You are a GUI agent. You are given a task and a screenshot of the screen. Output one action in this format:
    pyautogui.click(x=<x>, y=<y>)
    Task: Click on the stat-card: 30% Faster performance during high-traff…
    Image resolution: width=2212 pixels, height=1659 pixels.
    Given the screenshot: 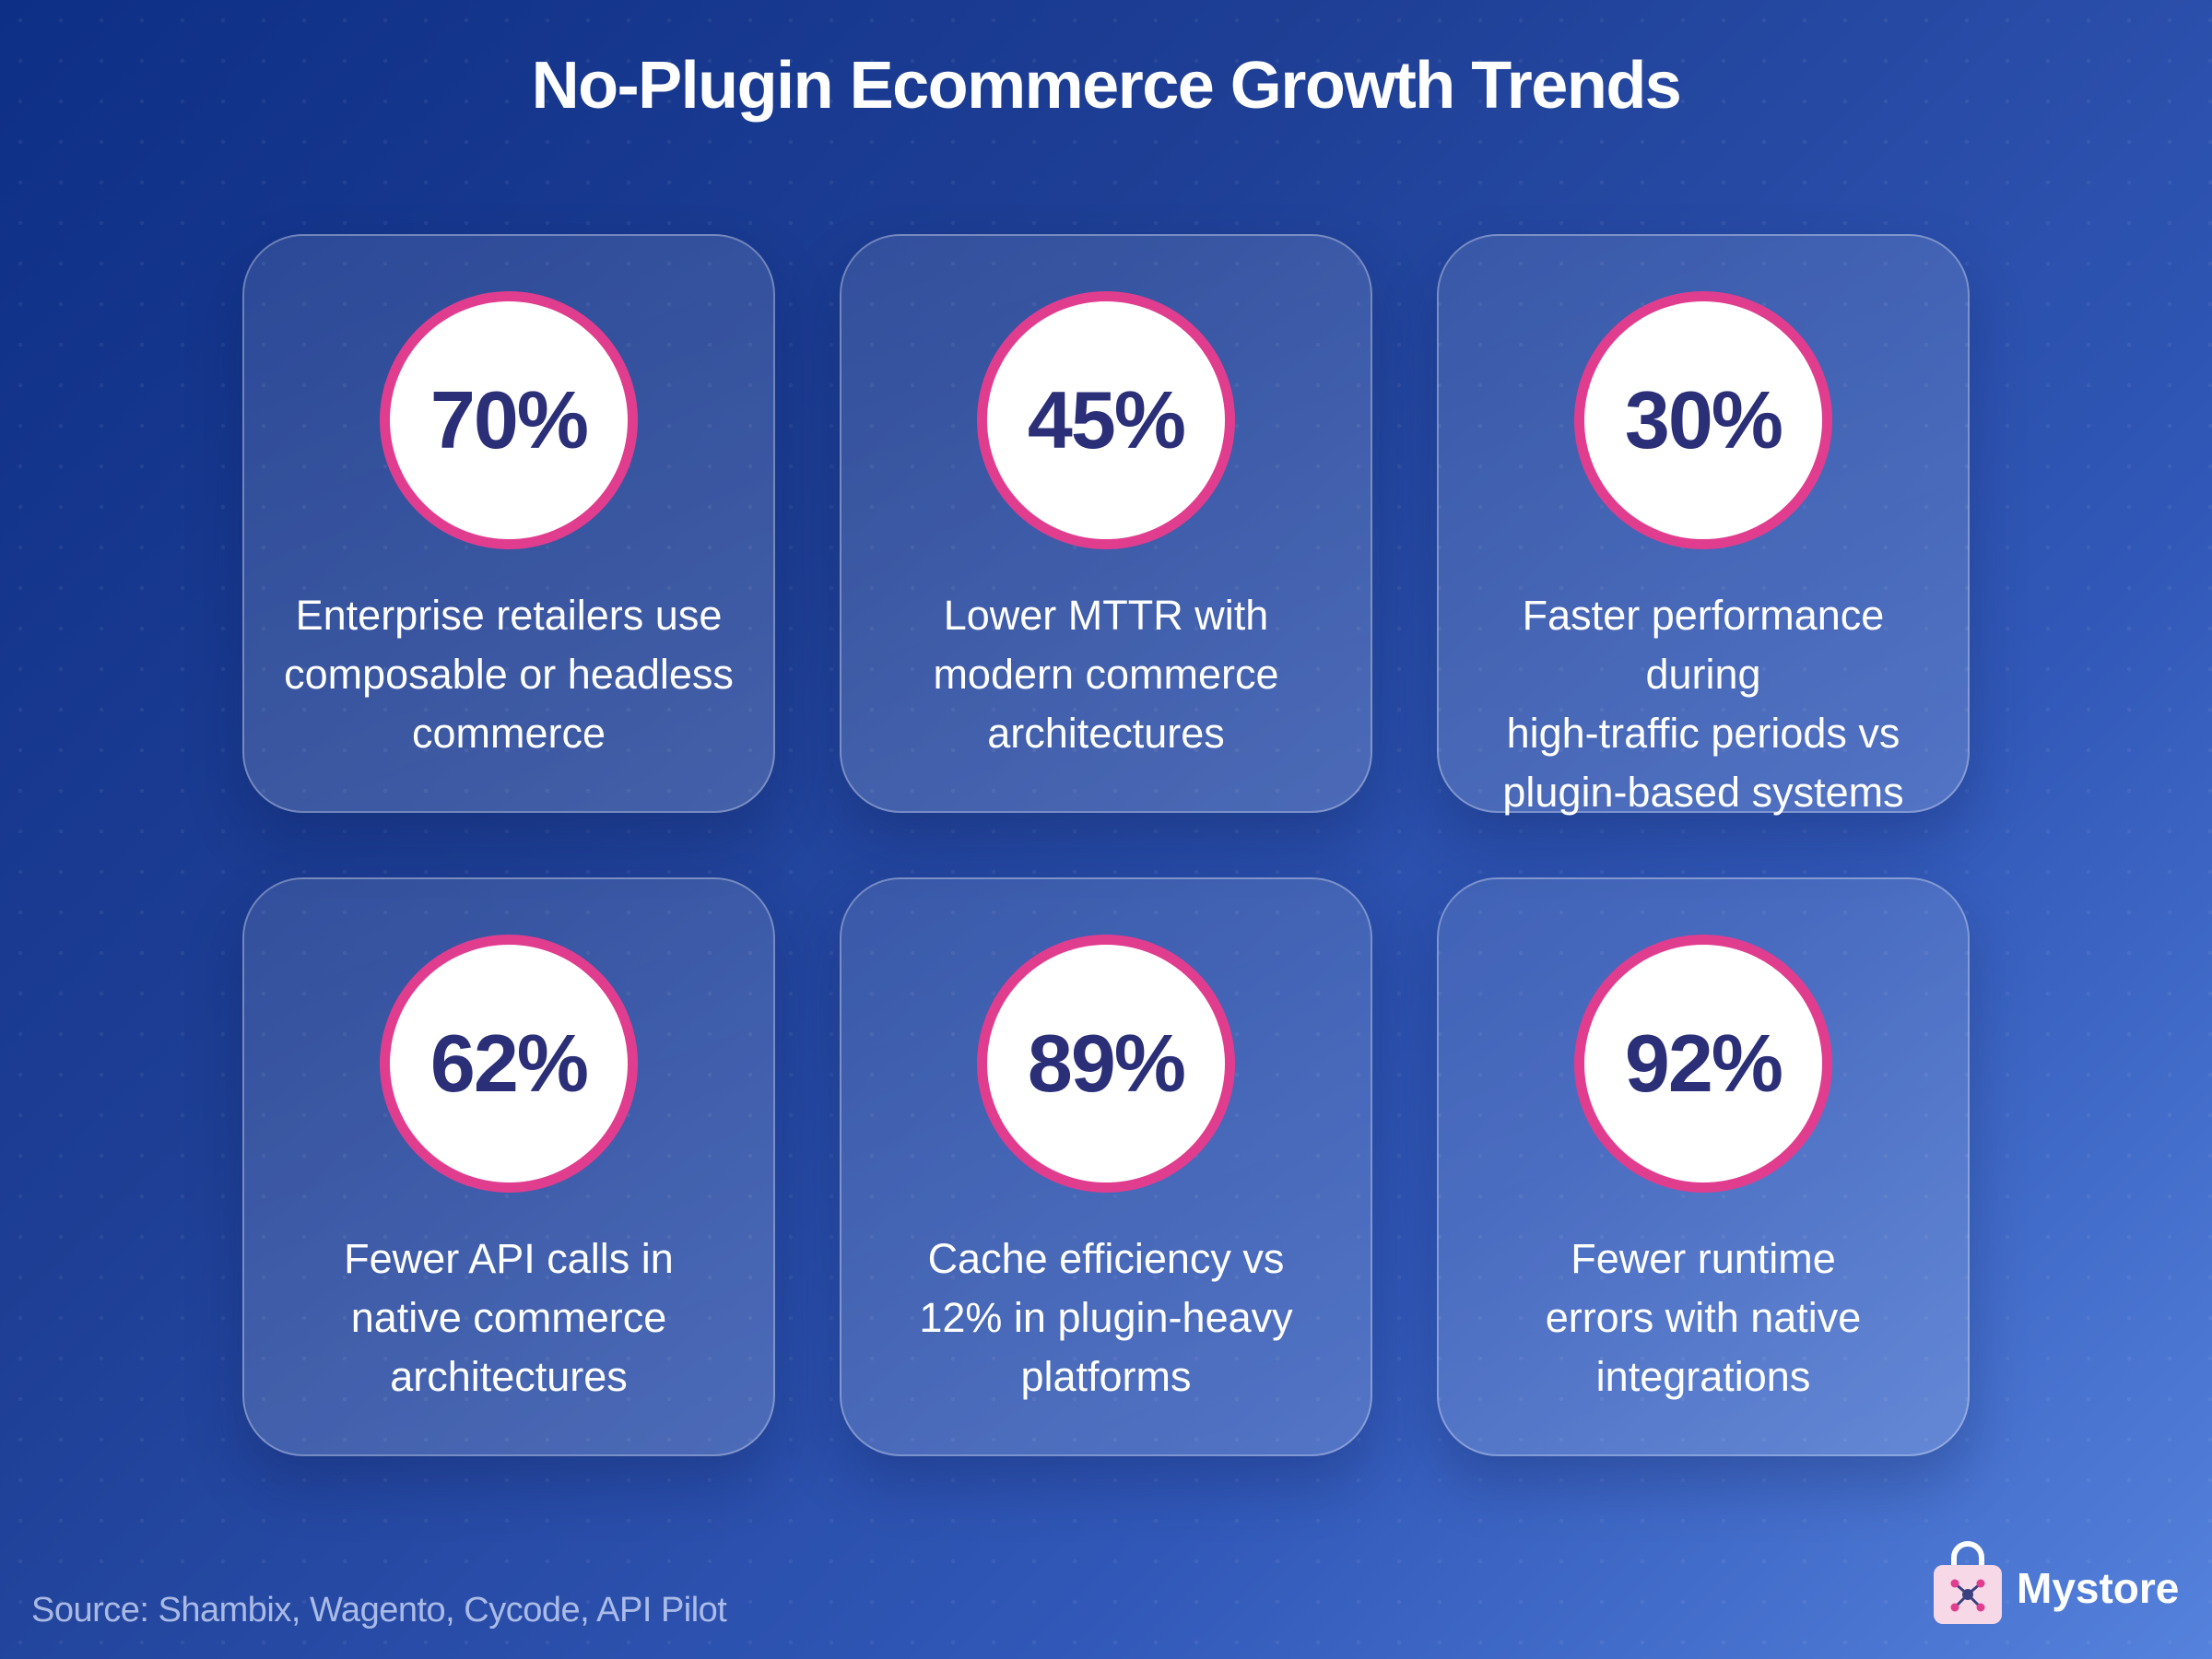 What is the action you would take?
    pyautogui.click(x=1703, y=525)
    